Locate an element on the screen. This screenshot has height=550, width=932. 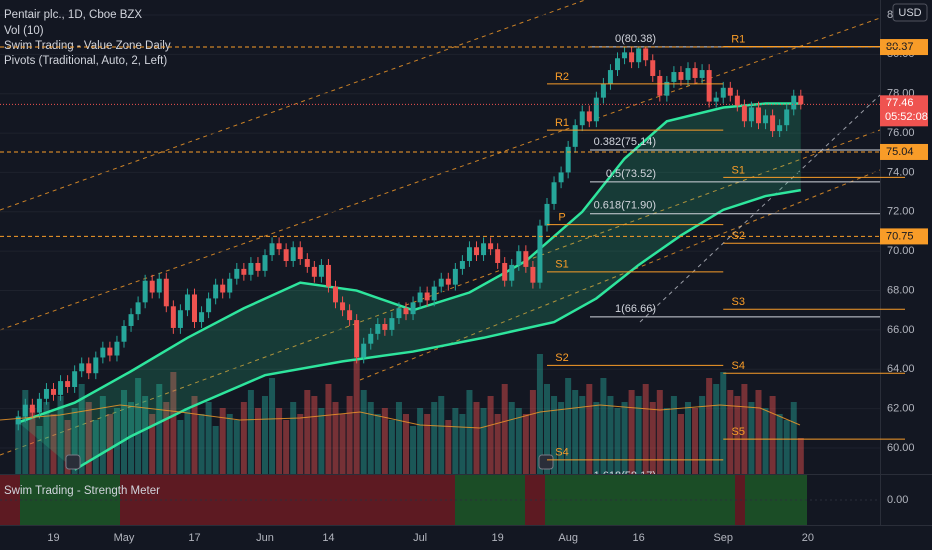
pivot-label: R2 is located at coordinates (562, 77).